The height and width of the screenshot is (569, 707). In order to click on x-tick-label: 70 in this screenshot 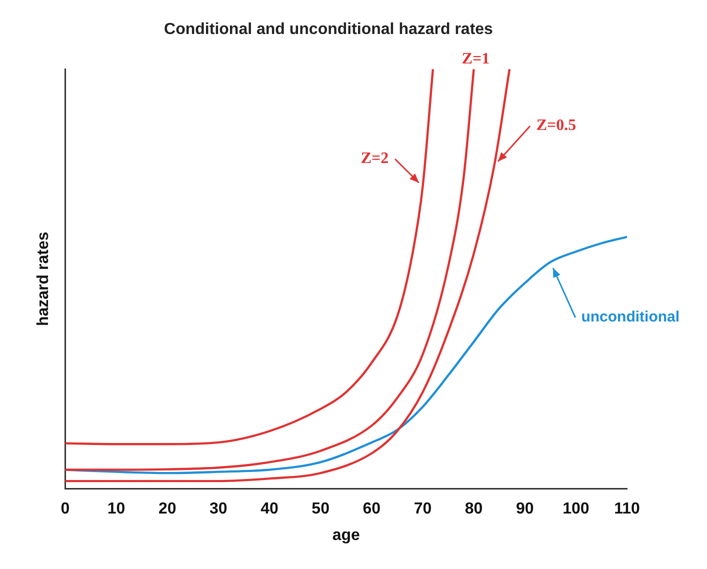, I will do `click(423, 509)`.